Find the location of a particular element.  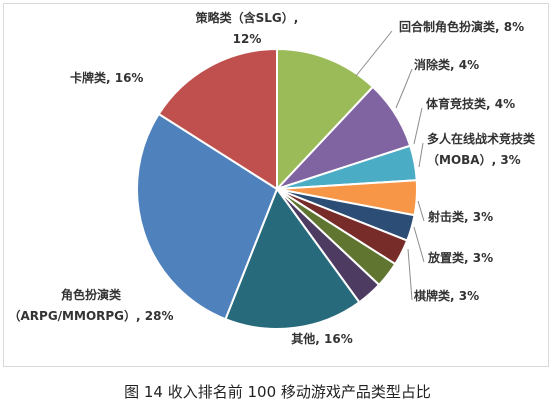

slice-label: 多人在线战术竞技类 （MOBA）, 3% is located at coordinates (481, 149).